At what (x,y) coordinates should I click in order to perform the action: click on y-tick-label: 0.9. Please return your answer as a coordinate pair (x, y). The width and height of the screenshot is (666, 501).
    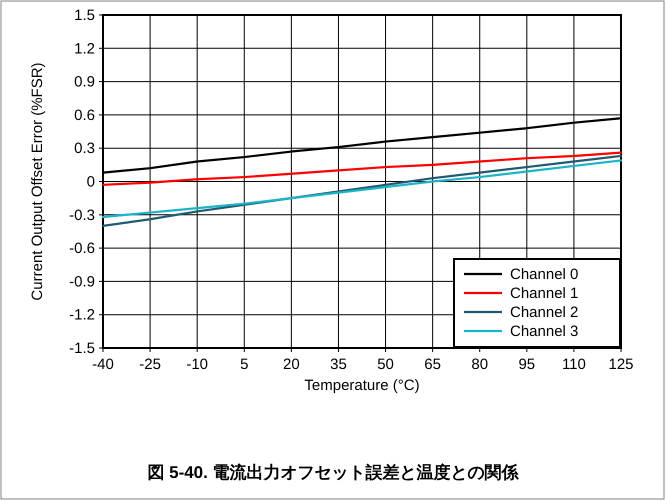
    Looking at the image, I should click on (84, 82).